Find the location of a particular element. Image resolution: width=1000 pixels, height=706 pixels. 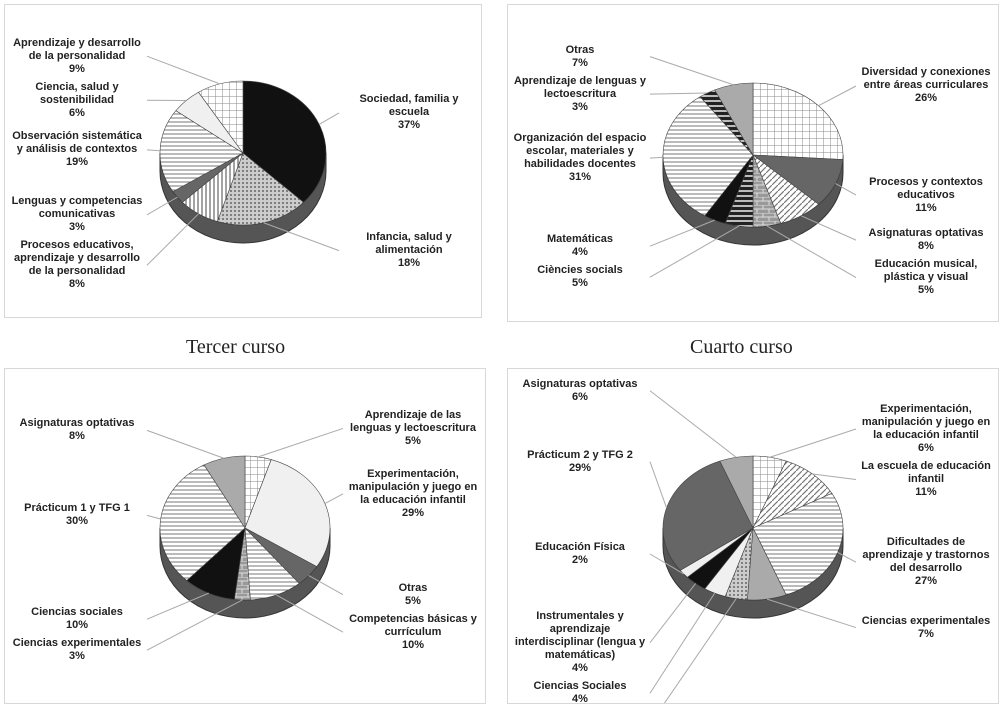

slice-label: Ciencias sociales 10% is located at coordinates (77, 619).